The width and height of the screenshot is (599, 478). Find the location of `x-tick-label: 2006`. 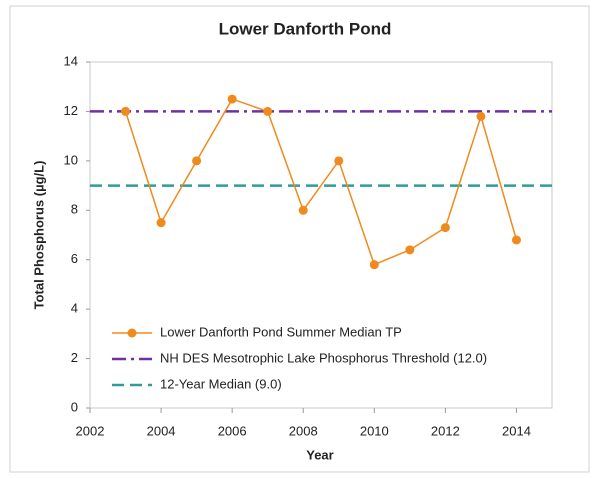

x-tick-label: 2006 is located at coordinates (232, 430).